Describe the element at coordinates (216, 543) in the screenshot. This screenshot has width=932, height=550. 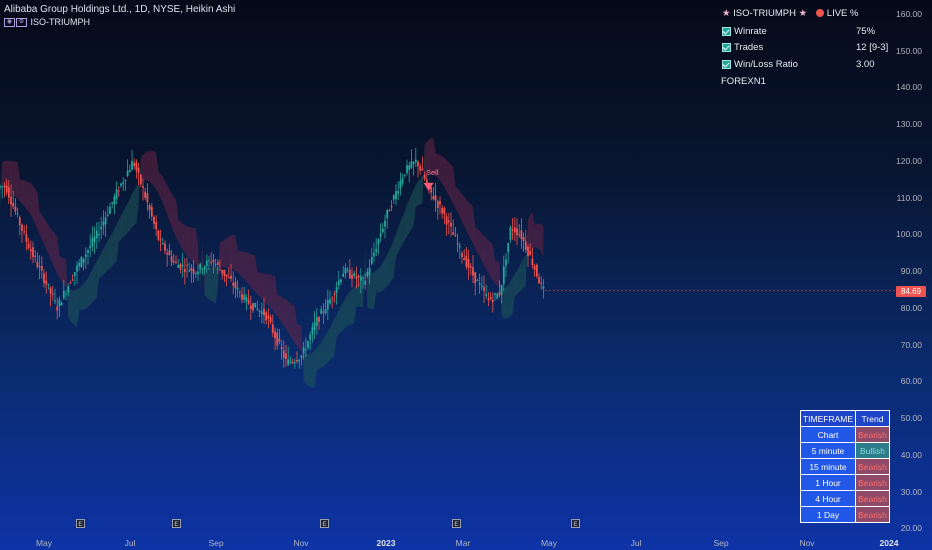
I see `x-tick: Sep` at that location.